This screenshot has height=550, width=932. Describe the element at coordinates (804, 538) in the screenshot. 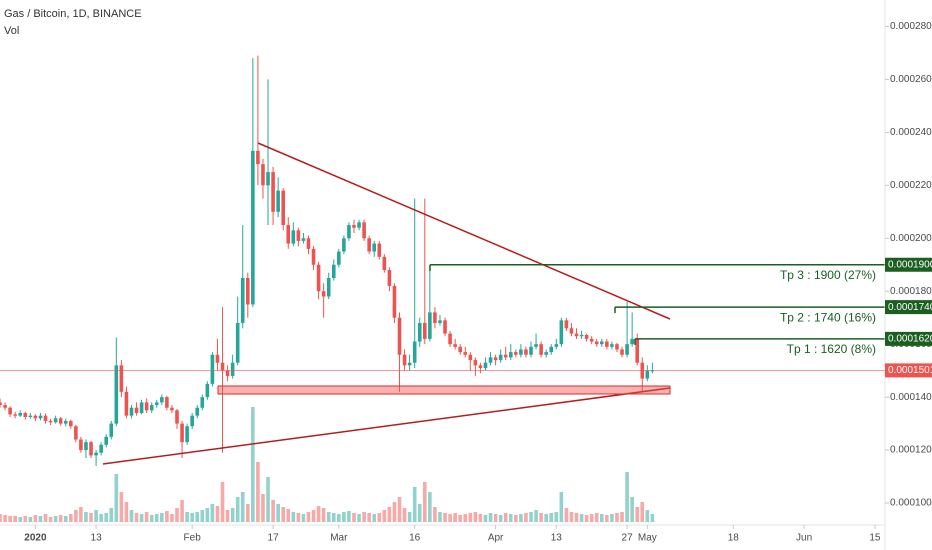

I see `x-tick-label: Jun` at that location.